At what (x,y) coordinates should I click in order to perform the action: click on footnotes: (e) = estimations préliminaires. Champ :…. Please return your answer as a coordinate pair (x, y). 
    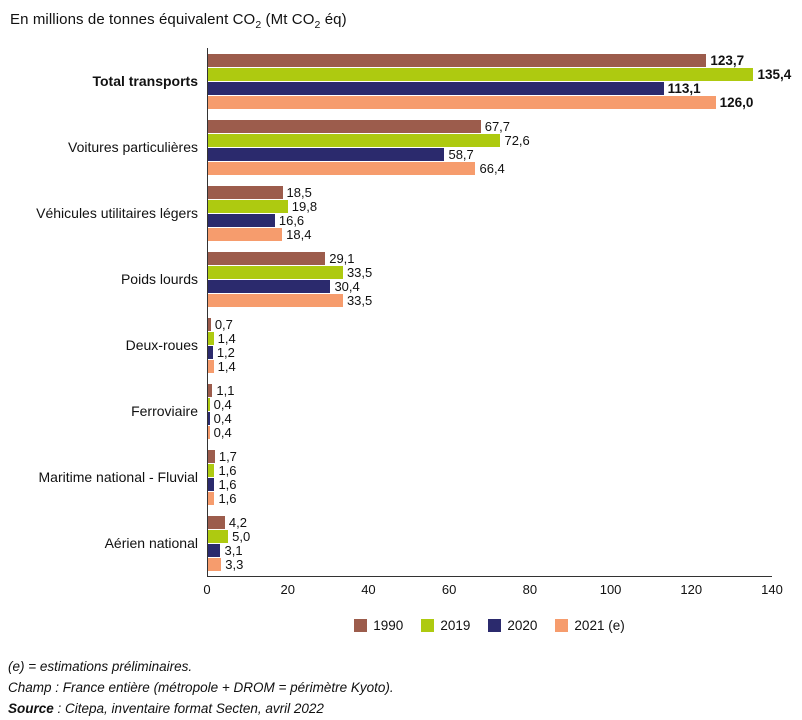
    Looking at the image, I should click on (405, 688).